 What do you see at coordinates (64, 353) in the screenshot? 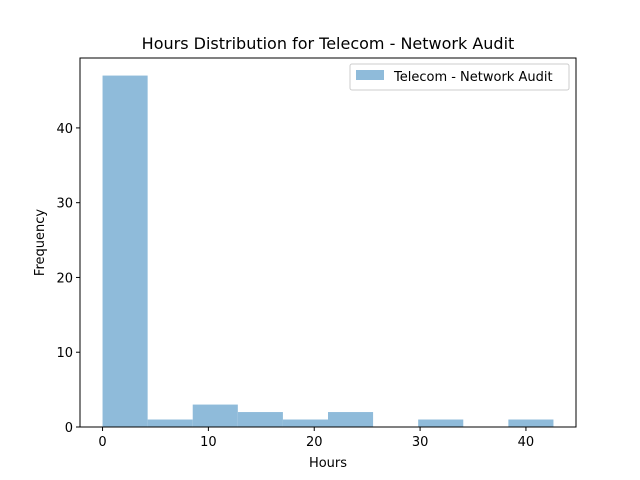
I see `y-tick-label: 10` at bounding box center [64, 353].